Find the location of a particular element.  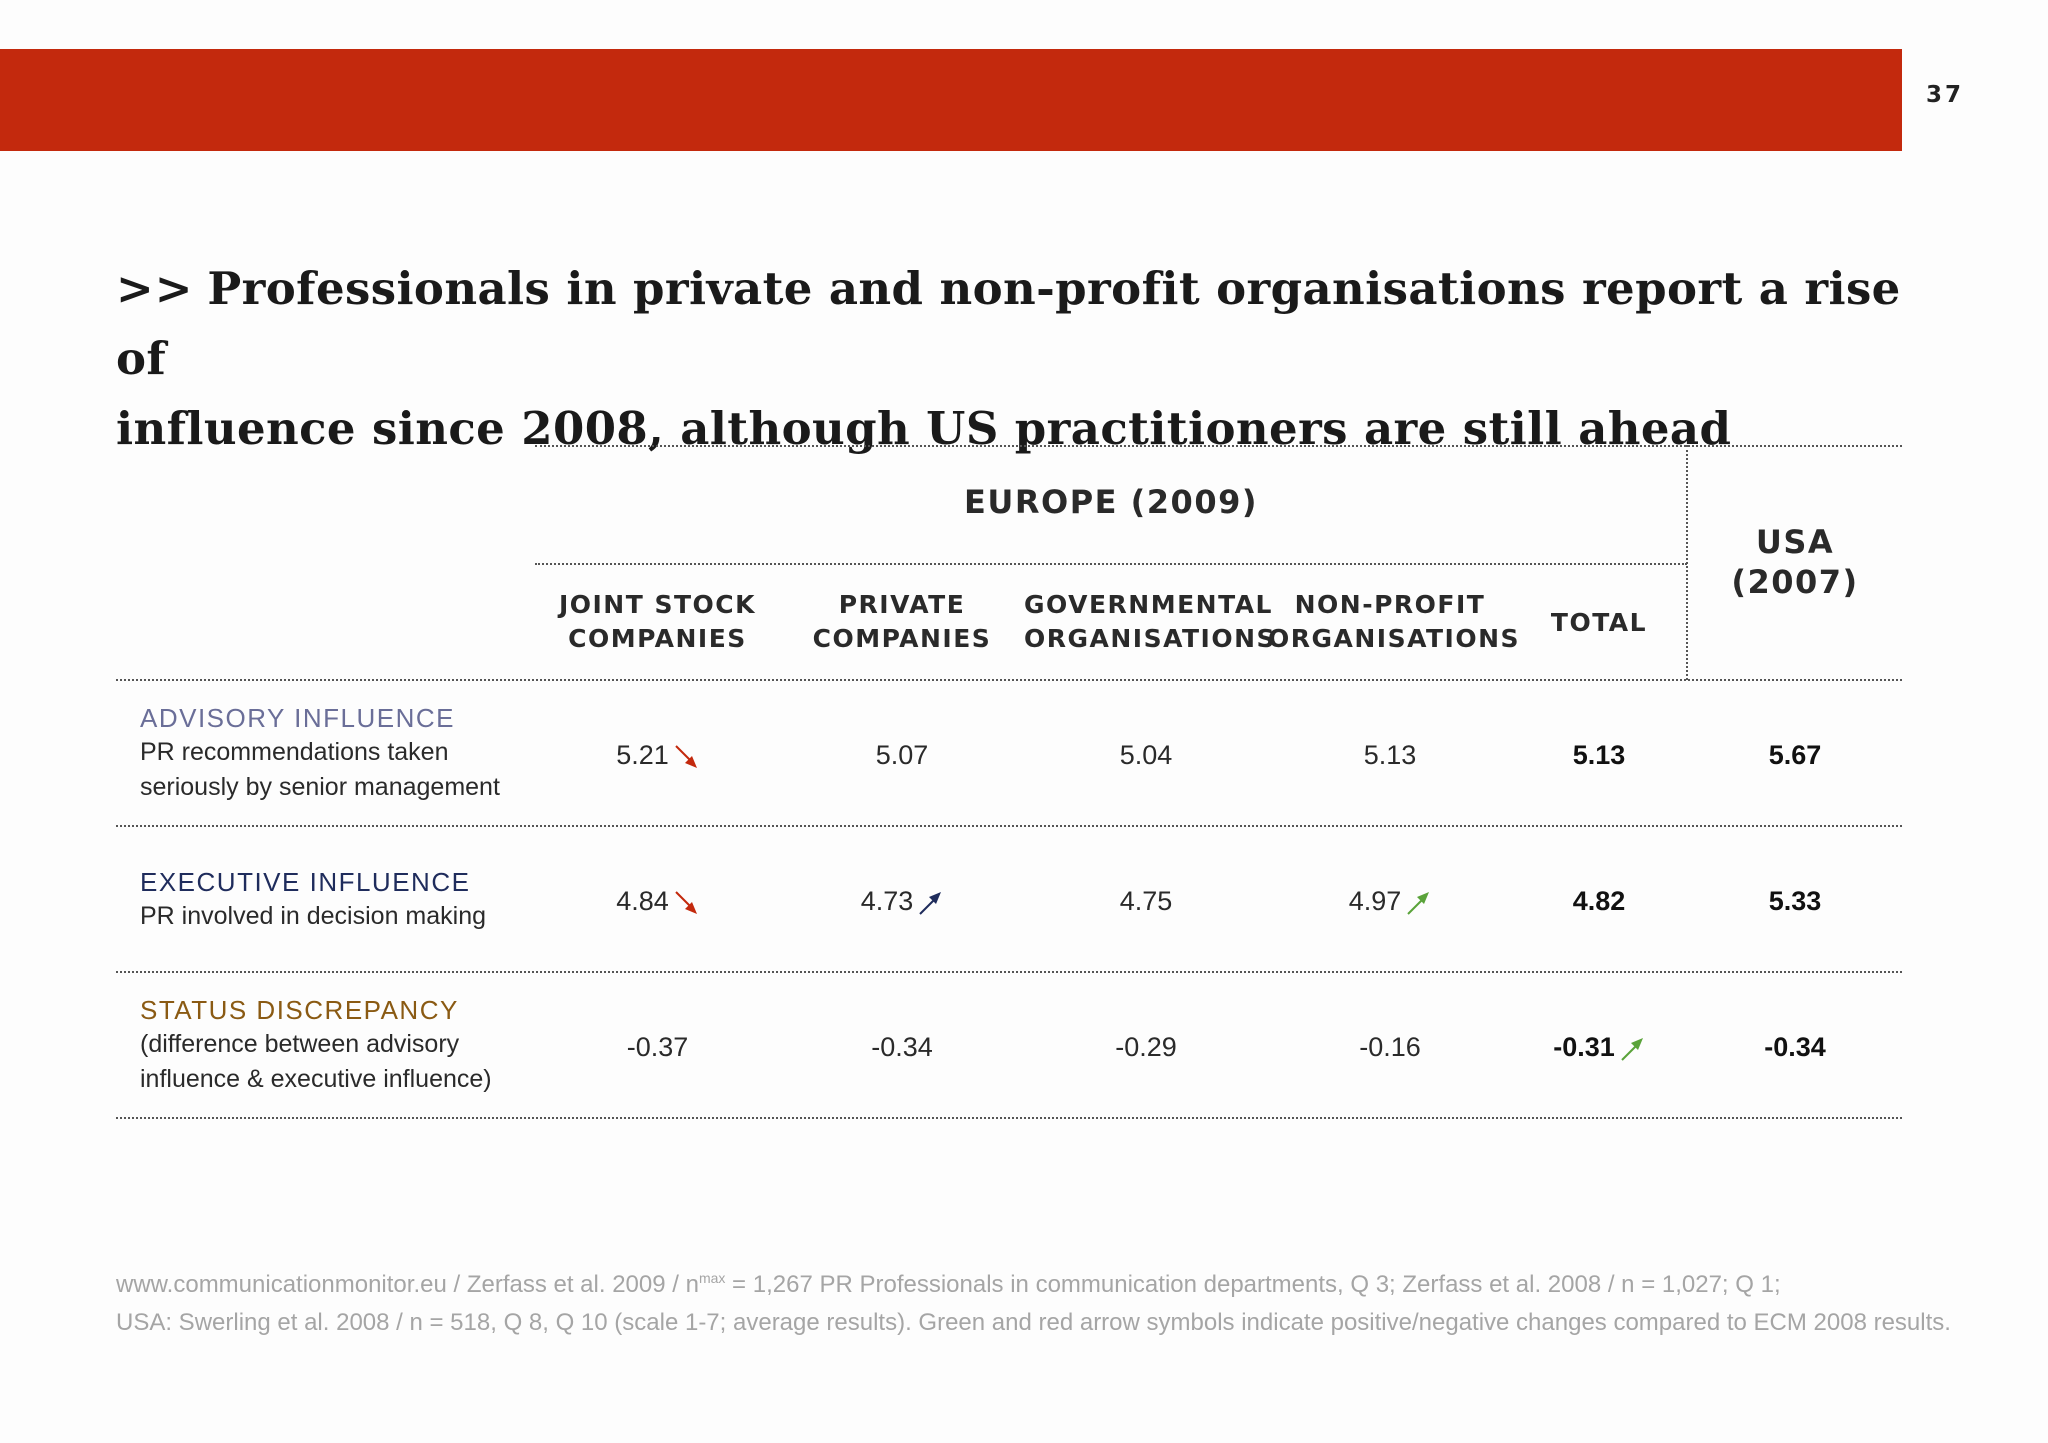

row-title-executive: EXECUTIVE INFLUENCE is located at coordinates (305, 882).